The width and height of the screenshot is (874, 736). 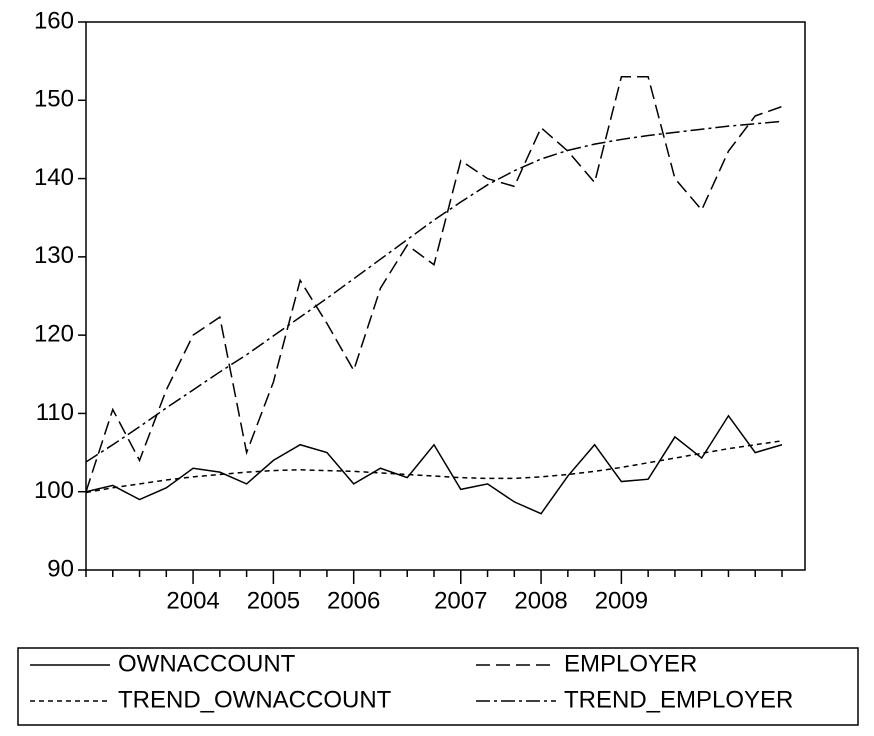 What do you see at coordinates (54, 177) in the screenshot?
I see `y-tick-label: 140` at bounding box center [54, 177].